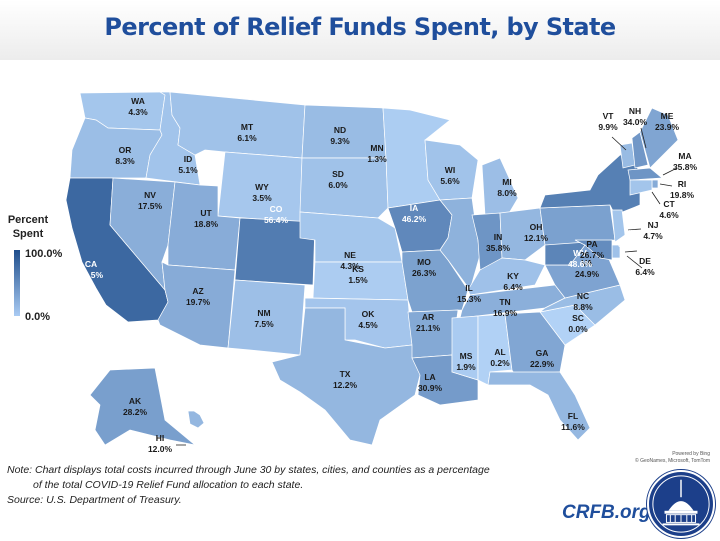 This screenshot has width=720, height=541. What do you see at coordinates (643, 138) in the screenshot?
I see `leader-line-nh` at bounding box center [643, 138].